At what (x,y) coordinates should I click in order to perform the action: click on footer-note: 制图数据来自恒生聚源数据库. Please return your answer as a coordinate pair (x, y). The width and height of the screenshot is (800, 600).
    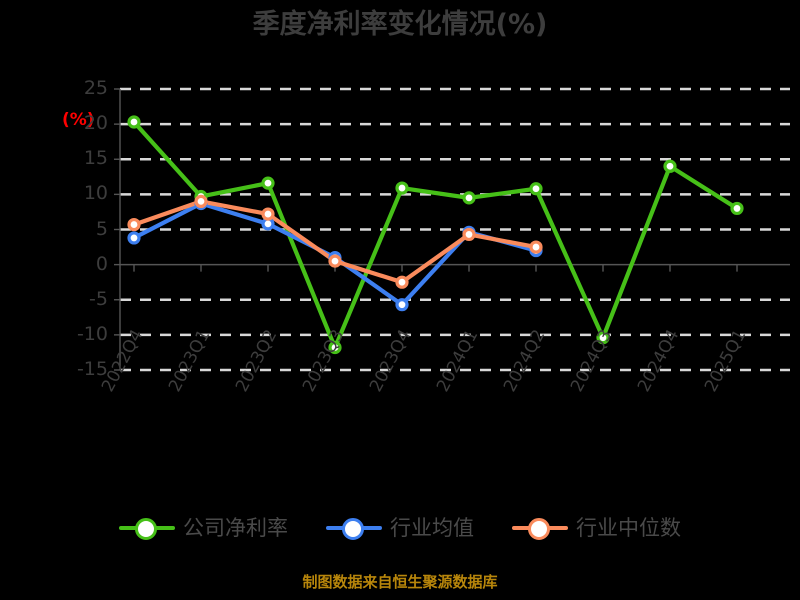
    Looking at the image, I should click on (400, 582).